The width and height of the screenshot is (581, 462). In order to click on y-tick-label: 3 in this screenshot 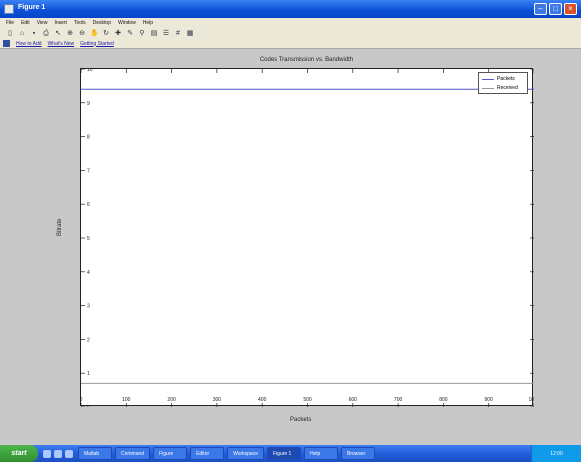, I will do `click(88, 307)`.